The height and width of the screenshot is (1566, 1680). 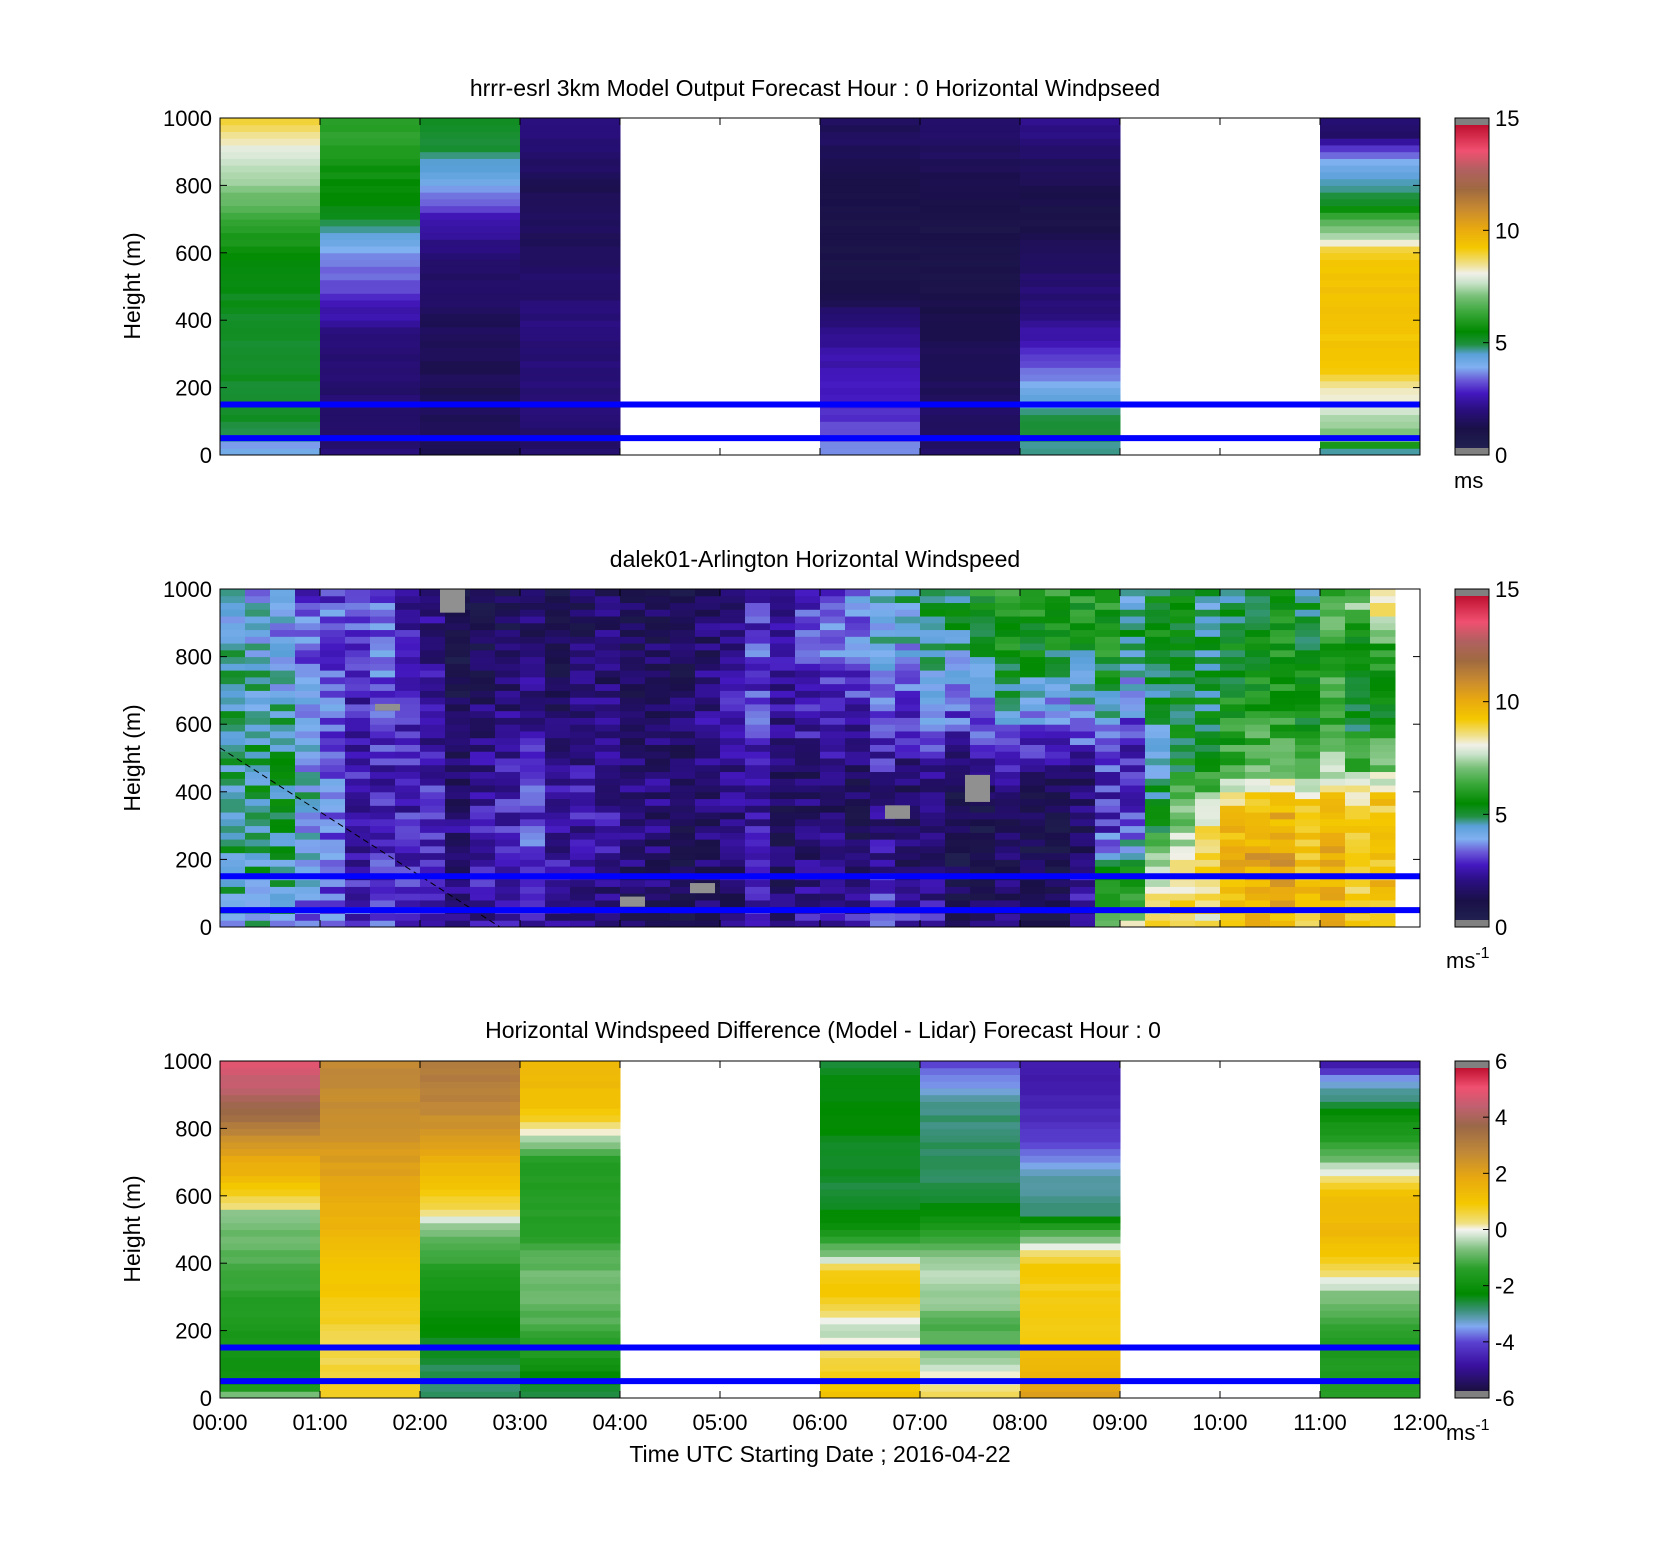 I want to click on colorbar-unit-lidar: ms-1, so click(x=1468, y=959).